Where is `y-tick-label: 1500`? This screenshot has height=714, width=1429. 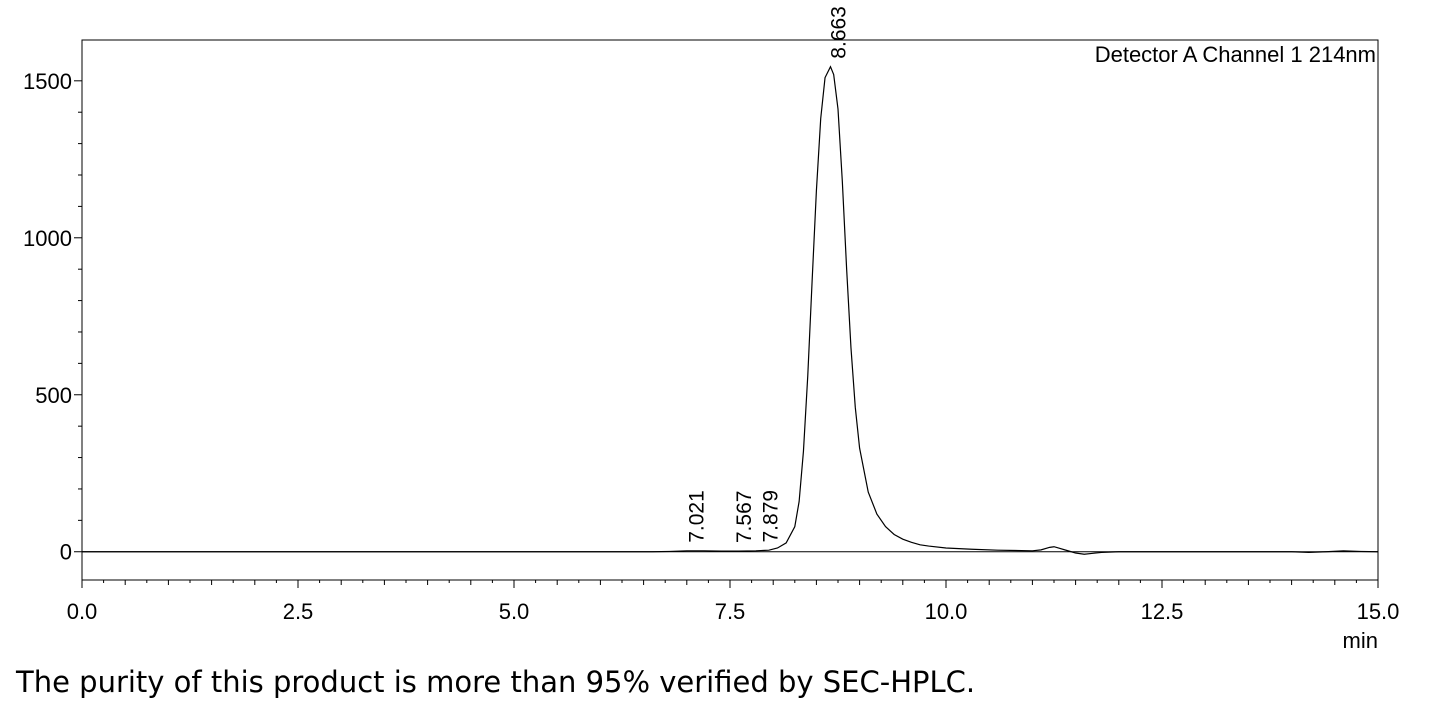
y-tick-label: 1500 is located at coordinates (47, 81).